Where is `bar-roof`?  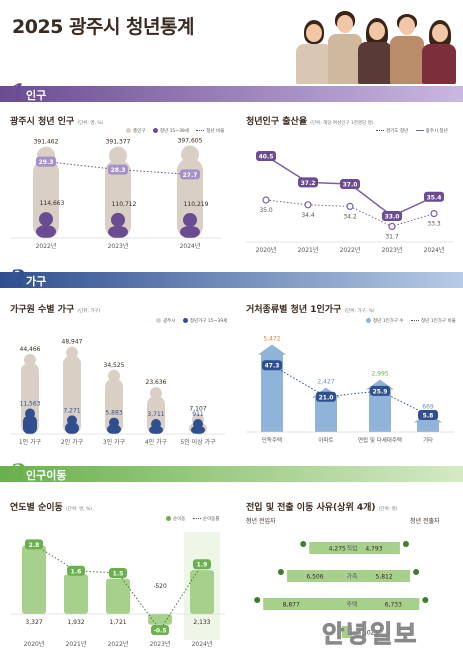
bar-roof is located at coordinates (272, 349).